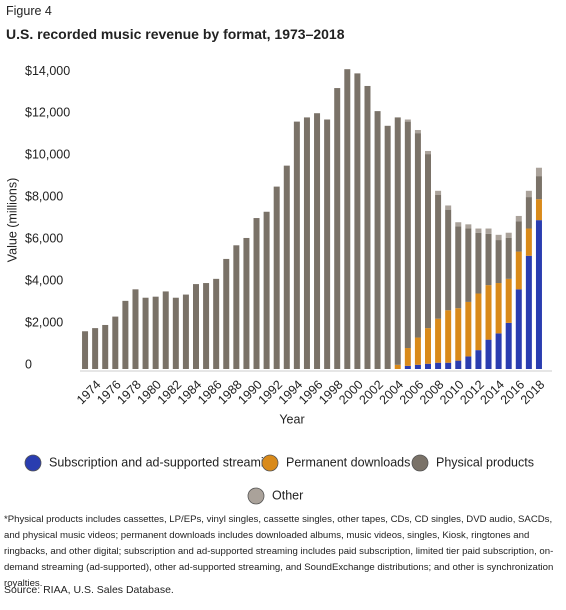 This screenshot has height=610, width=566. I want to click on y-tick-label: $8,000, so click(44, 197).